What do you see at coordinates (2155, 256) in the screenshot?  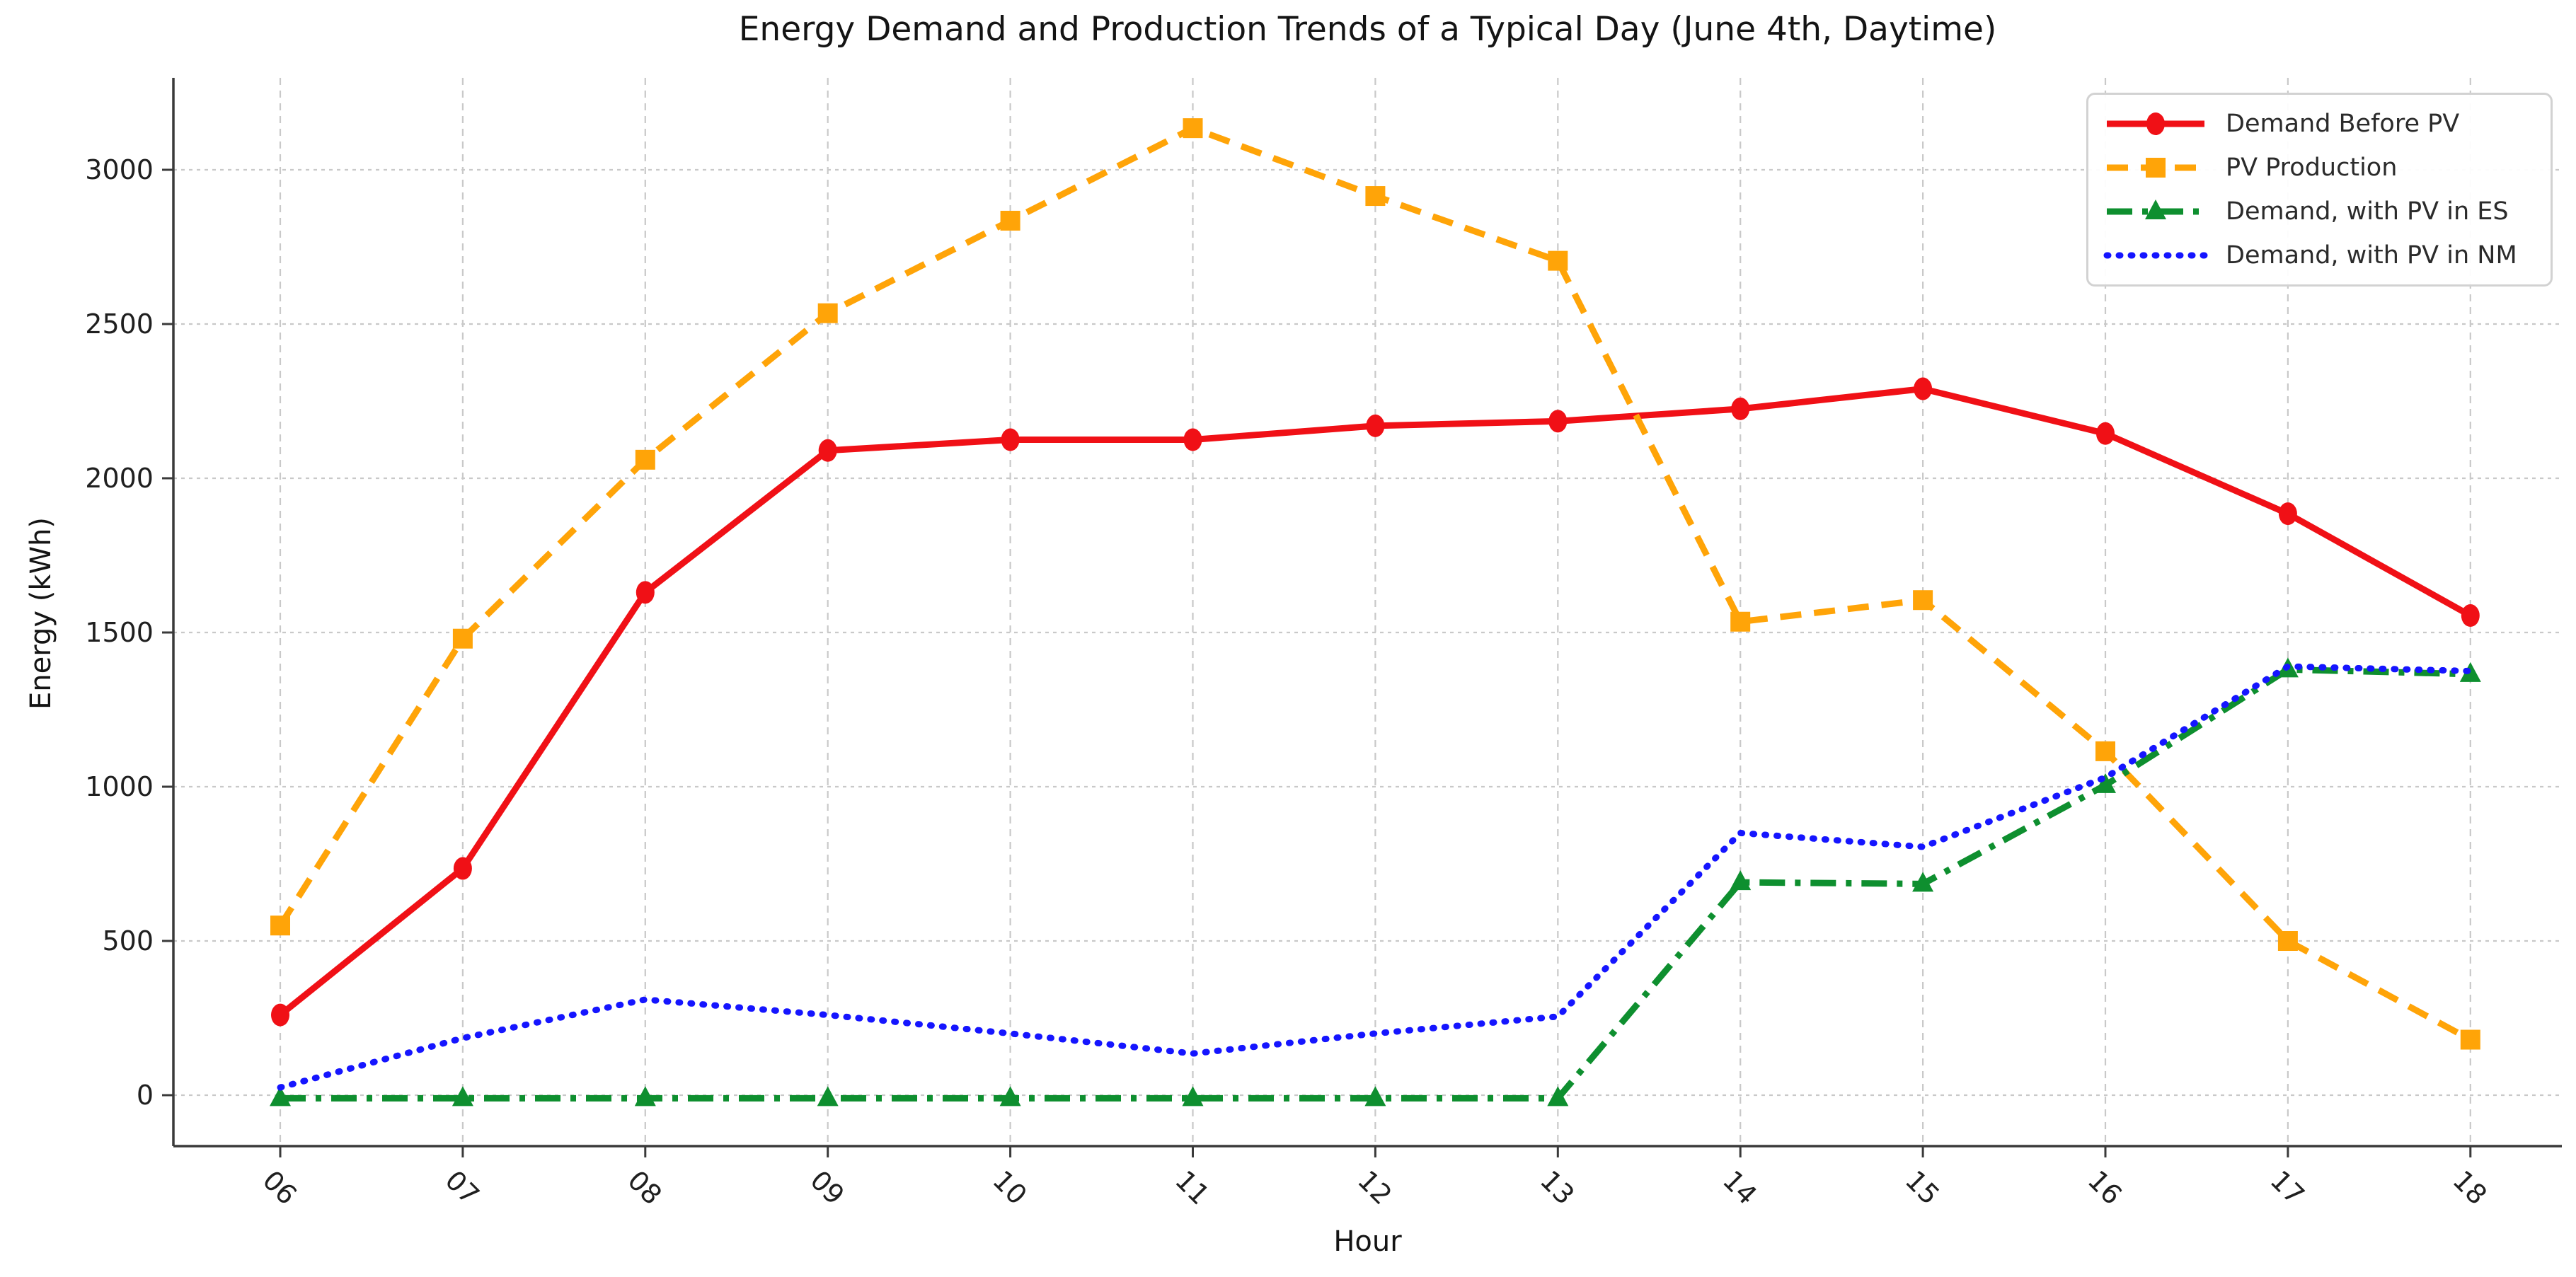 I see `legend-line-sample-demand-with-pv-in-nm` at bounding box center [2155, 256].